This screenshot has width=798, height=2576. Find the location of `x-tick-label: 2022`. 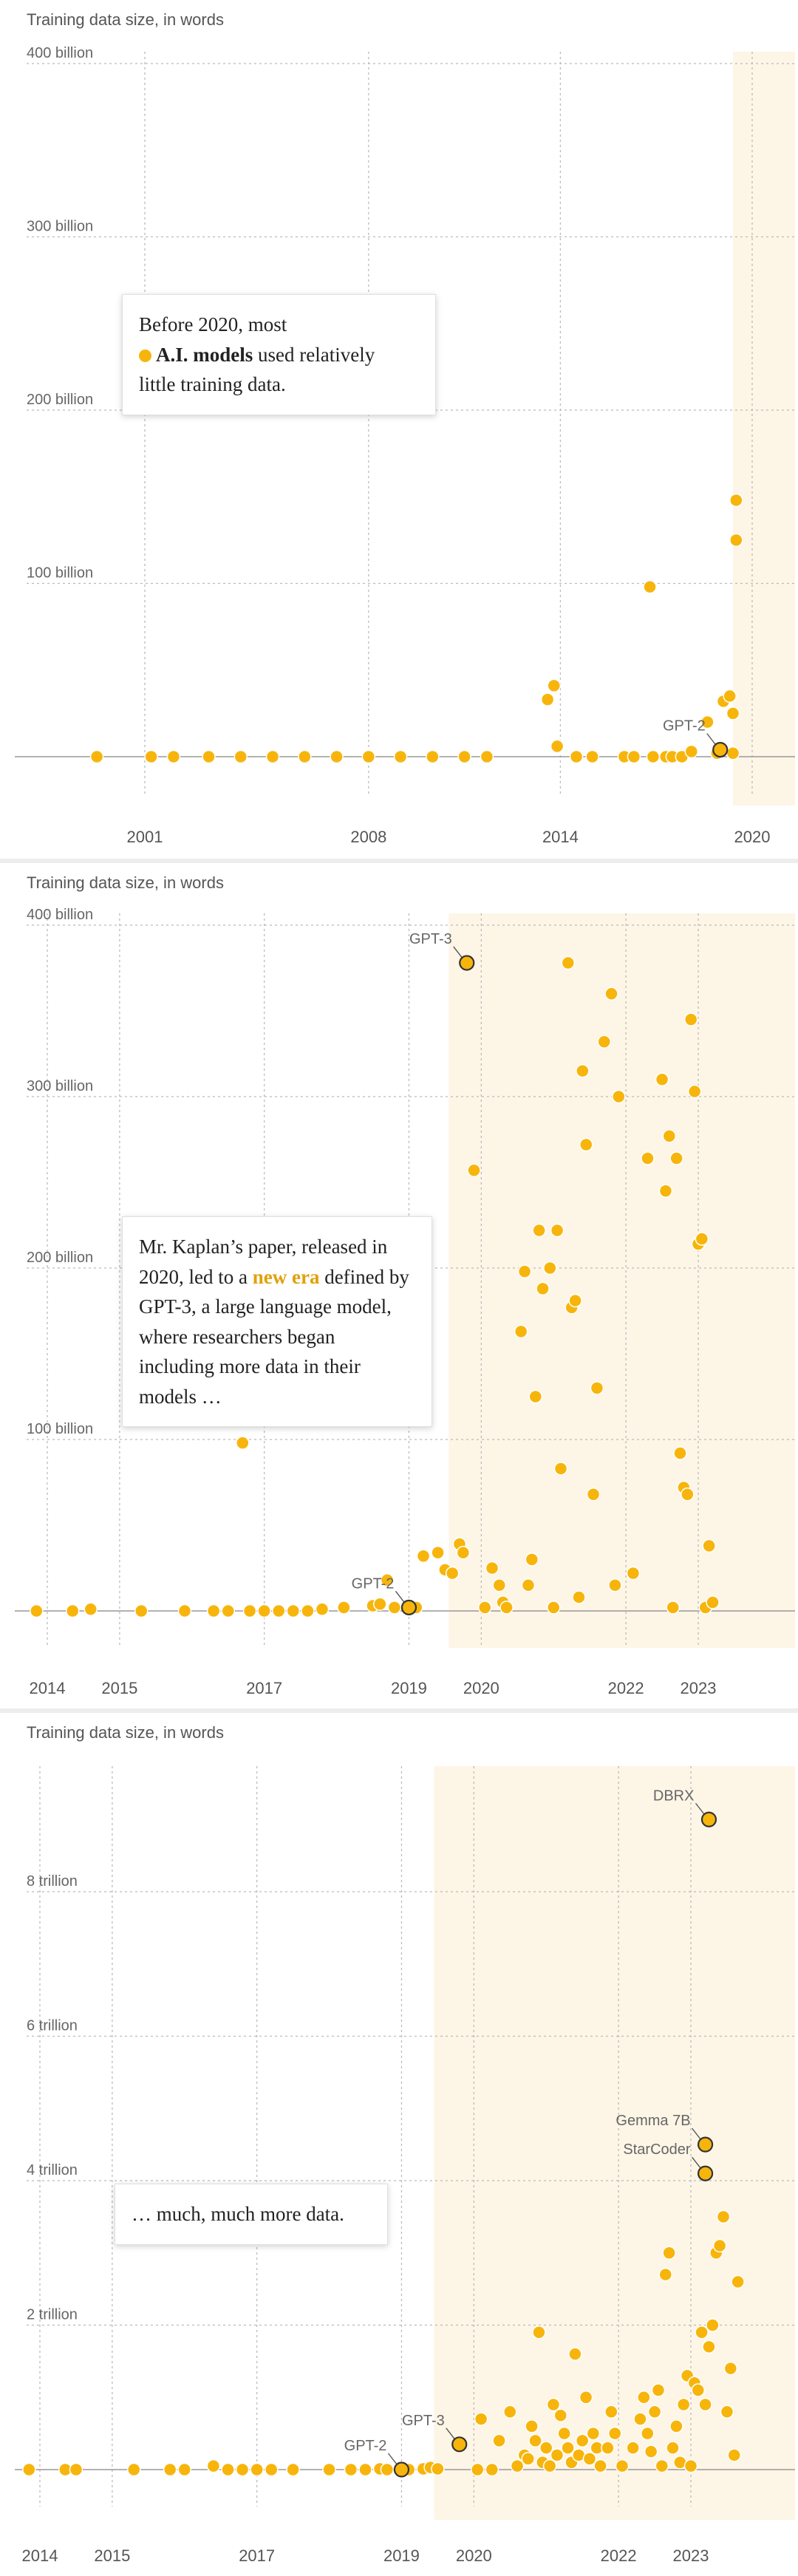

x-tick-label: 2022 is located at coordinates (626, 1688).